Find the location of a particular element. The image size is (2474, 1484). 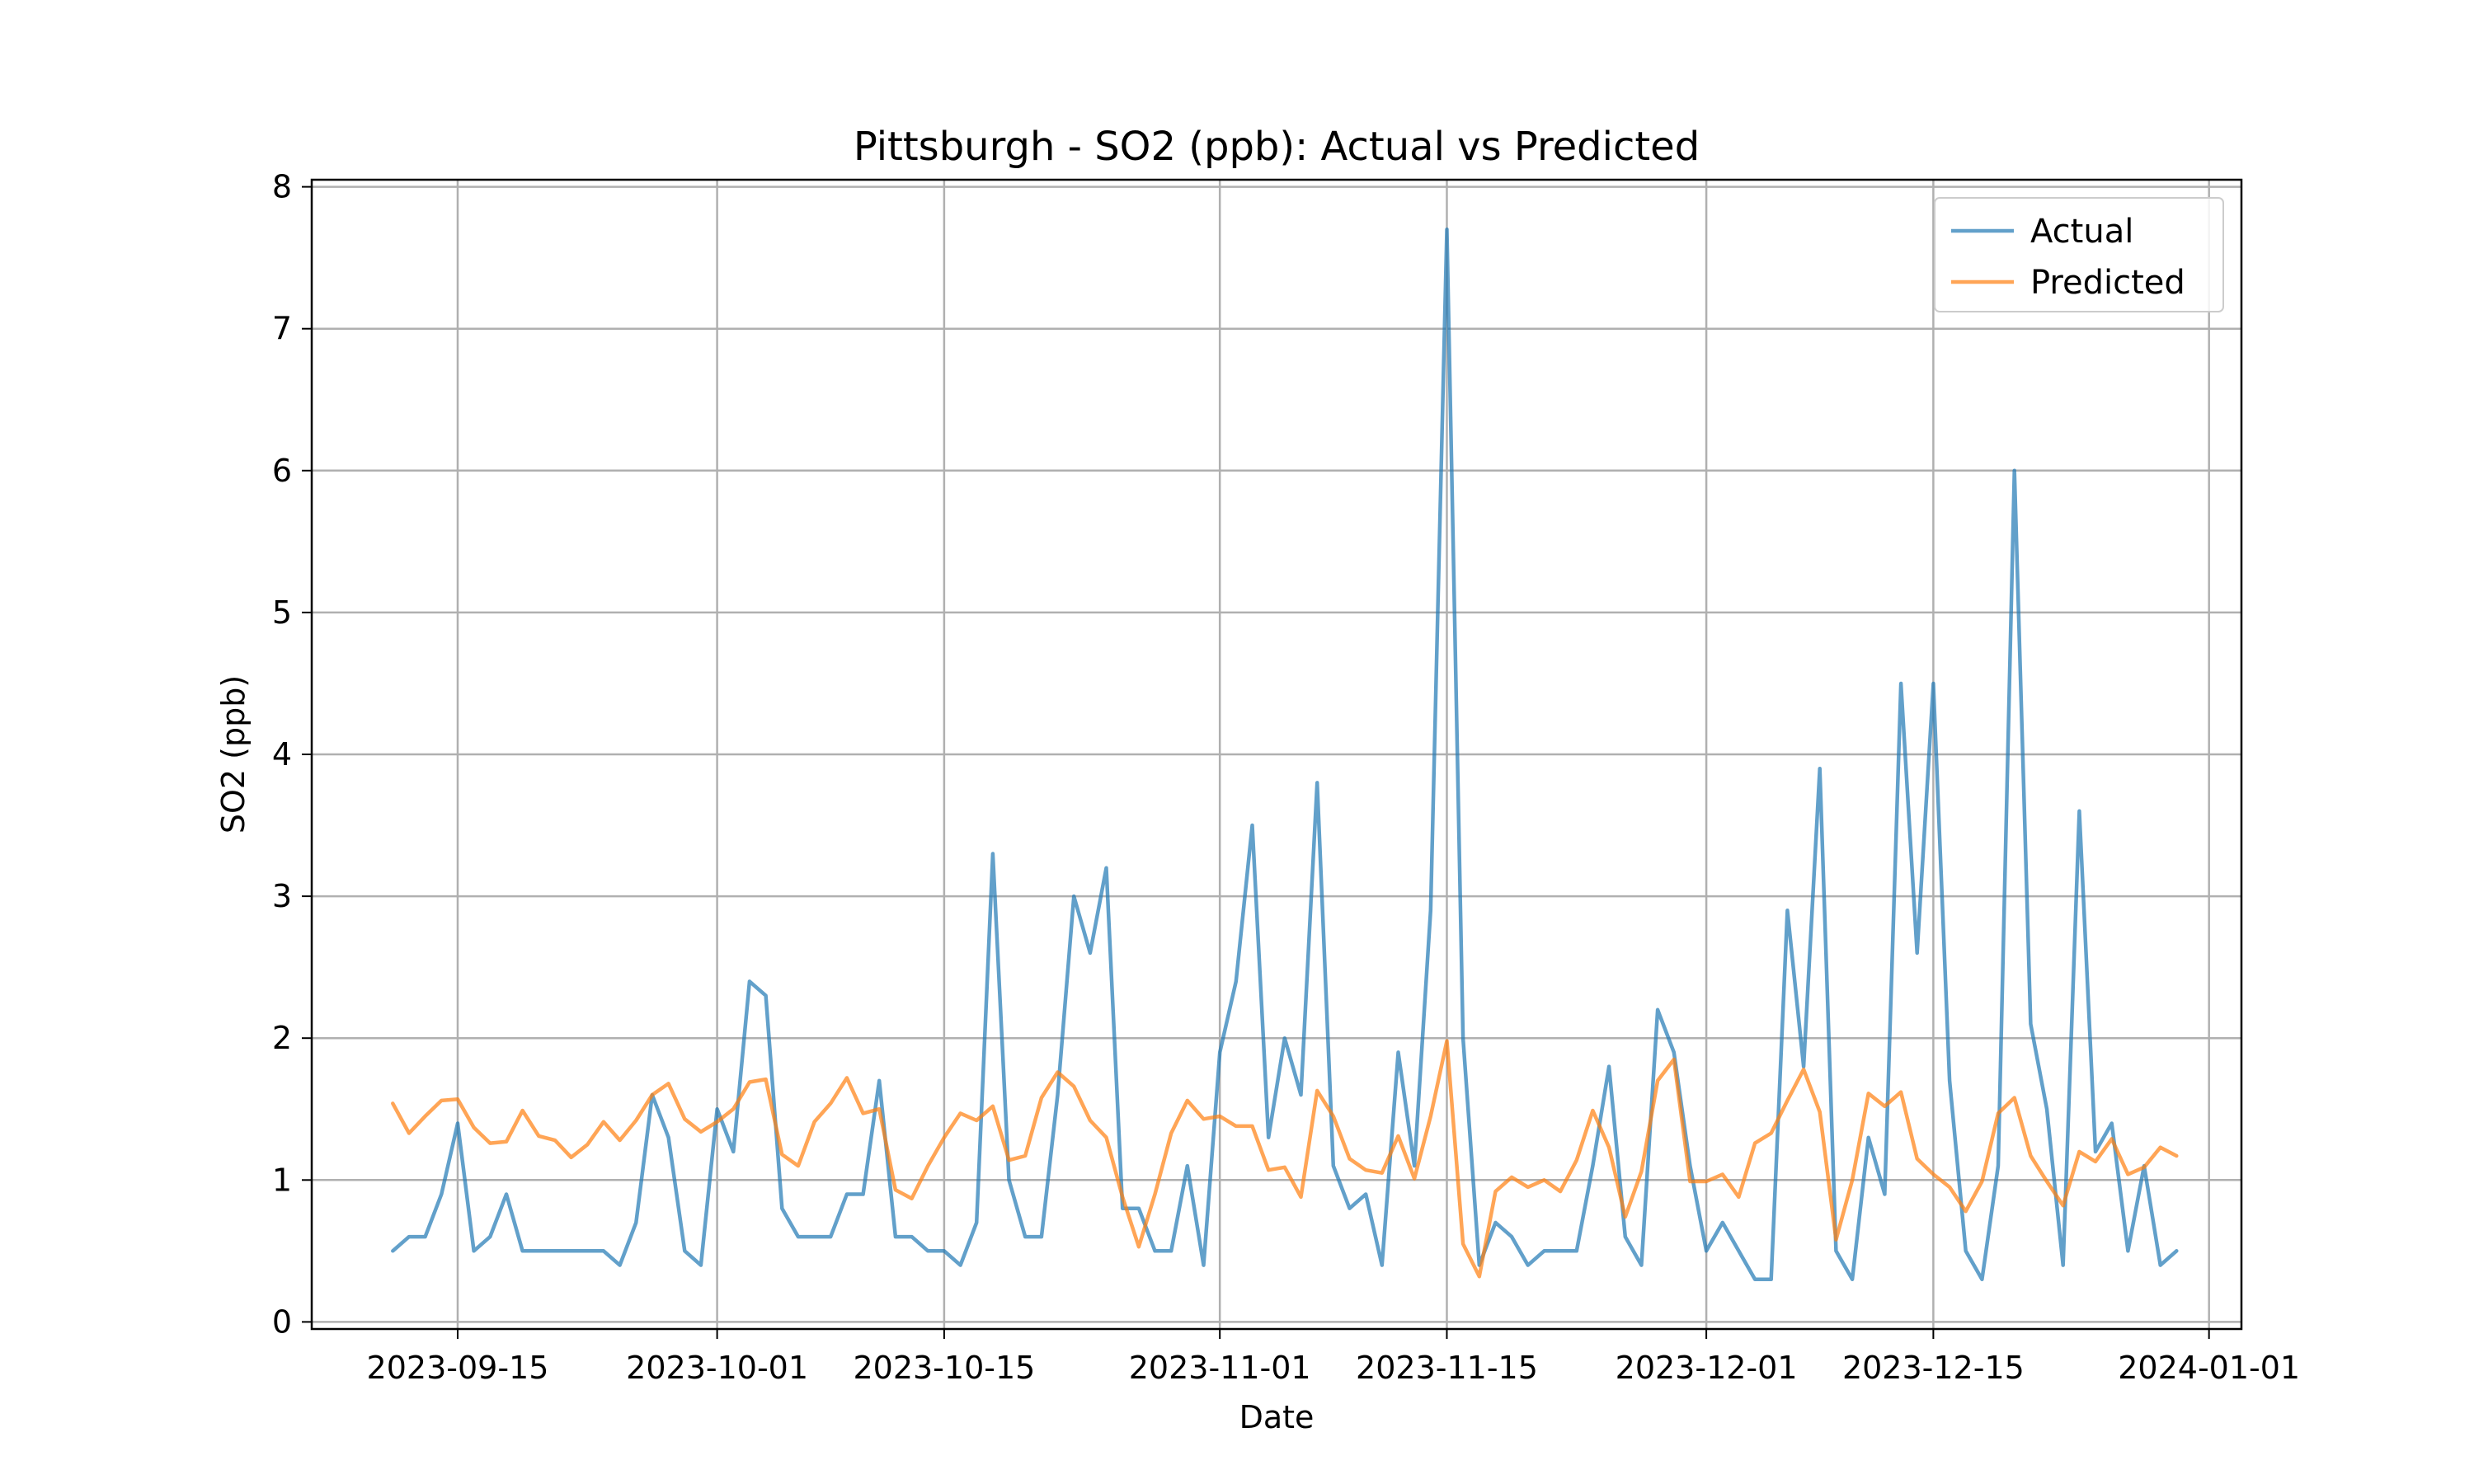

legend-label-predicted: Predicted is located at coordinates (2107, 283).